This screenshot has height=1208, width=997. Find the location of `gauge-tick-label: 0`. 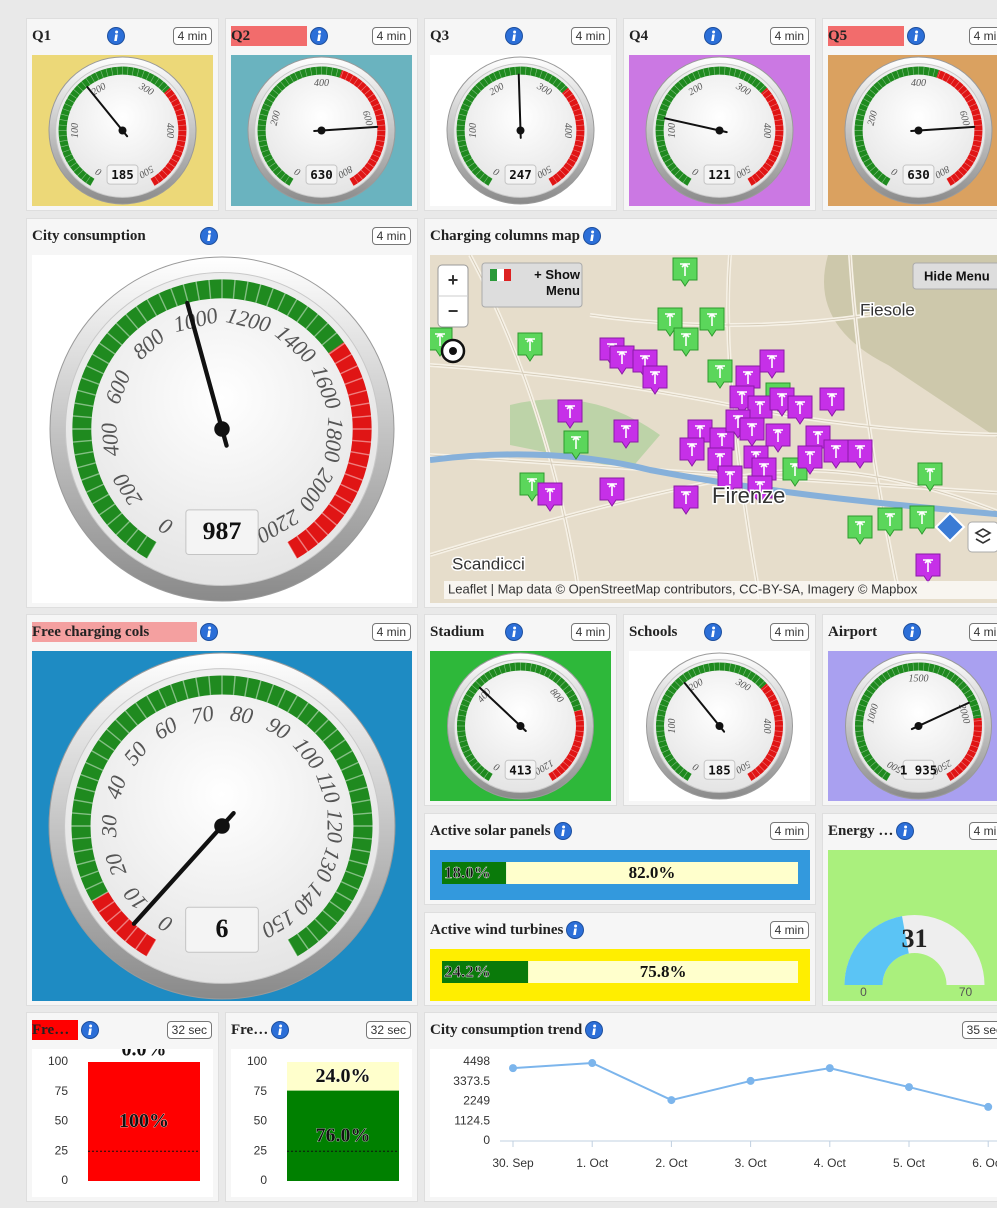

gauge-tick-label: 0 is located at coordinates (497, 171).